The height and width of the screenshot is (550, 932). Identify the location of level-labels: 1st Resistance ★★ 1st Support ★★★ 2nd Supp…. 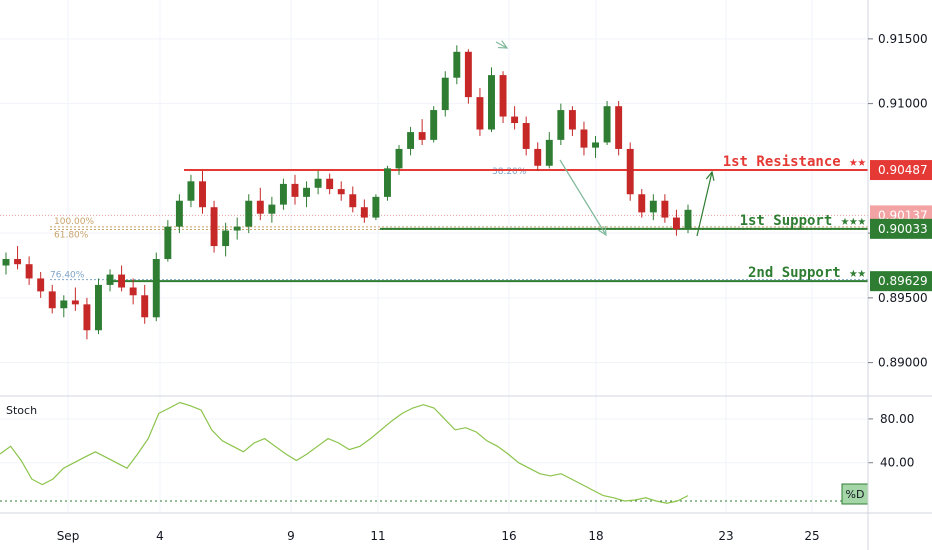
(827, 223).